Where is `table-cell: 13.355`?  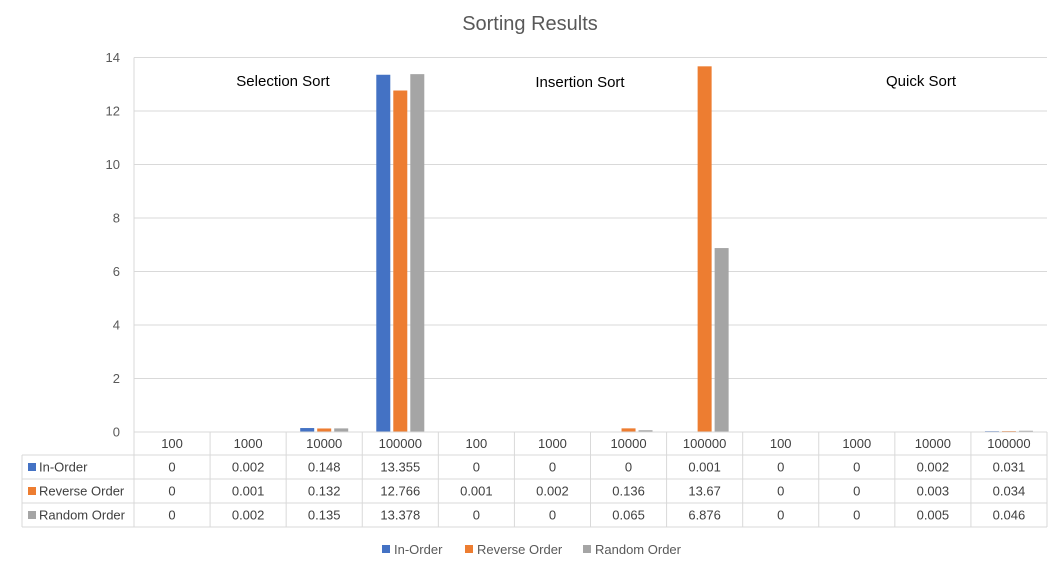
table-cell: 13.355 is located at coordinates (400, 467).